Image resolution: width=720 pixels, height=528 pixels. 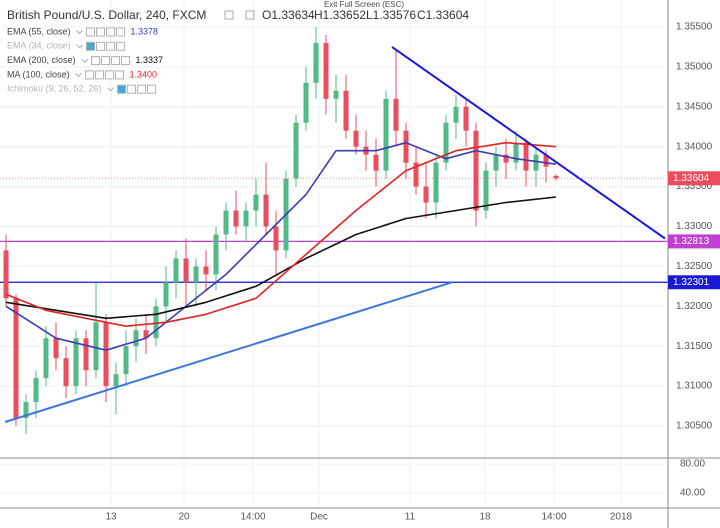 I want to click on legend-value: 1.3400, so click(x=144, y=74).